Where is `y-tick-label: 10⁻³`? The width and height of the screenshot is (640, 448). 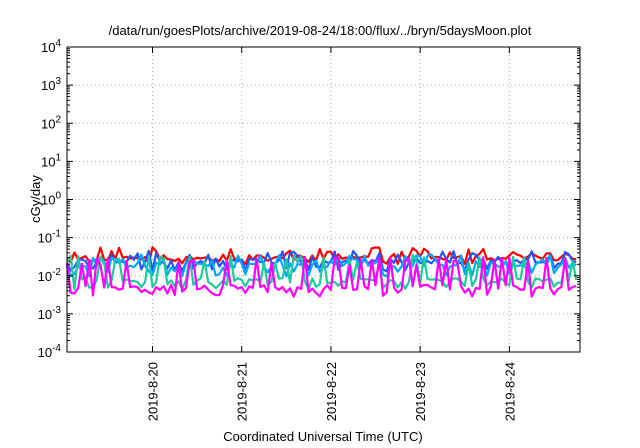
y-tick-label: 10⁻³ is located at coordinates (50, 313).